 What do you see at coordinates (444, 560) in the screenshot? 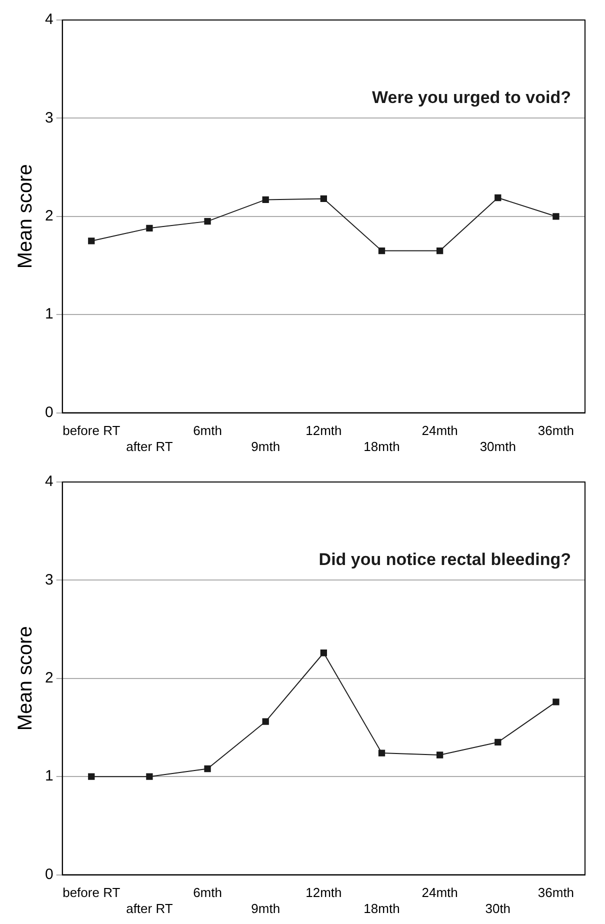
I see `text: Did you notice rectal bleeding?` at bounding box center [444, 560].